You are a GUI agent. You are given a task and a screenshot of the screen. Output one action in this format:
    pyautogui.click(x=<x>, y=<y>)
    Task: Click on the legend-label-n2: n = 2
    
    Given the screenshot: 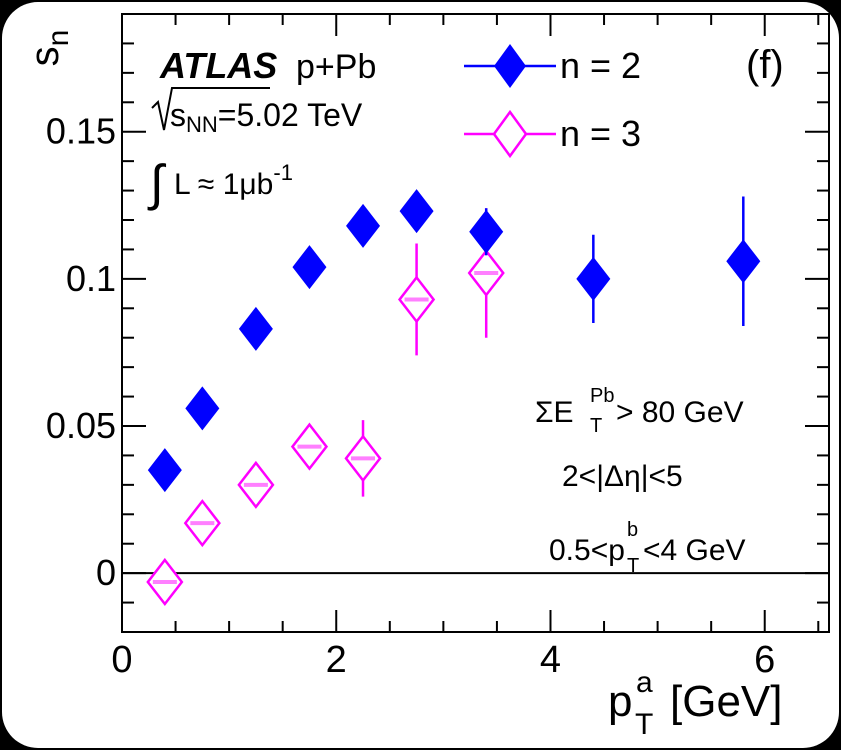 What is the action you would take?
    pyautogui.click(x=600, y=65)
    